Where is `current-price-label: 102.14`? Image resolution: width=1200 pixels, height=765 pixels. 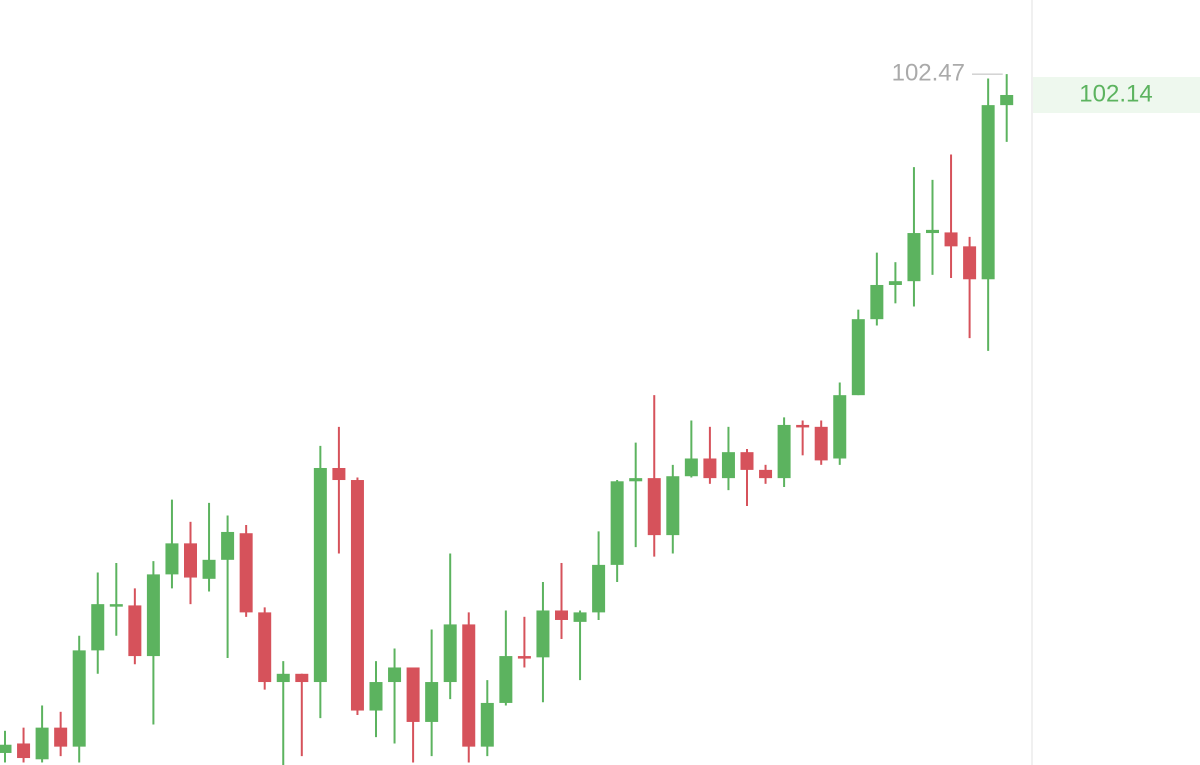
current-price-label: 102.14 is located at coordinates (1115, 93).